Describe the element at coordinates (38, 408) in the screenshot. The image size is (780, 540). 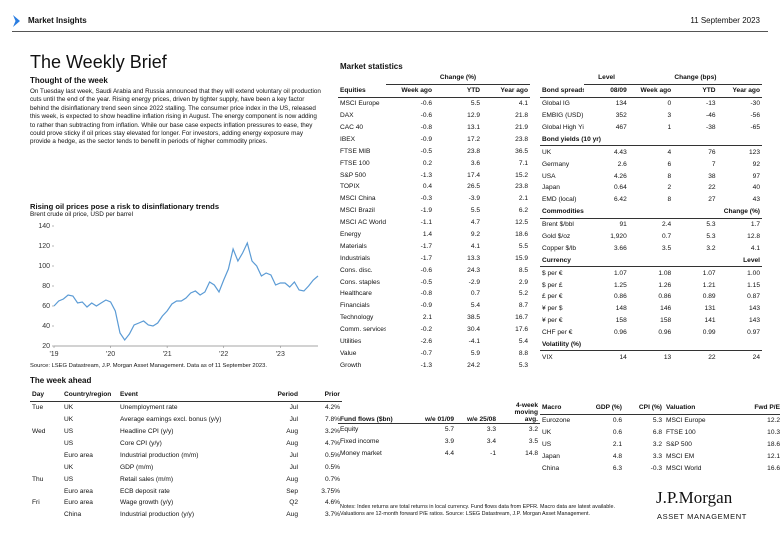
I see `table-cell: Tue` at that location.